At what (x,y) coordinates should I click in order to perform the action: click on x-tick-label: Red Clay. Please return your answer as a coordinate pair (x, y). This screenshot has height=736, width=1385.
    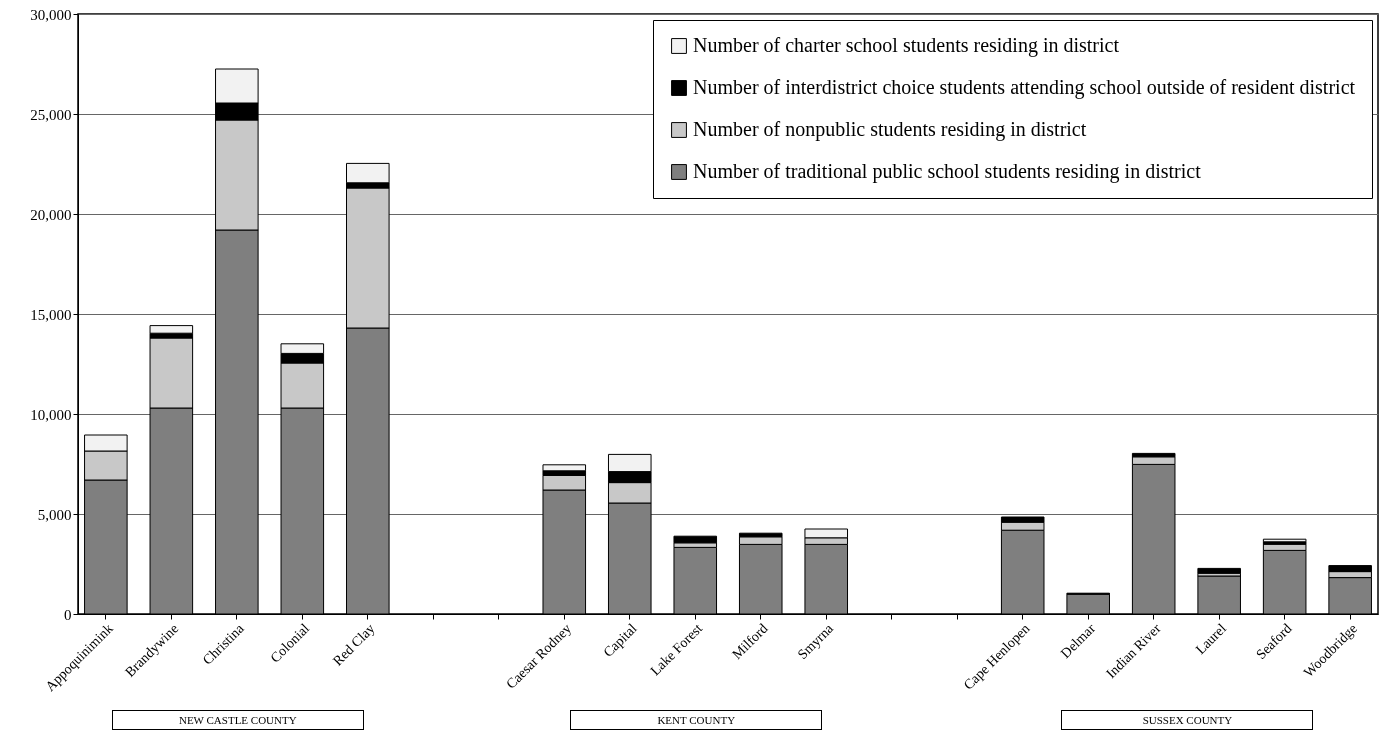
    Looking at the image, I should click on (353, 644).